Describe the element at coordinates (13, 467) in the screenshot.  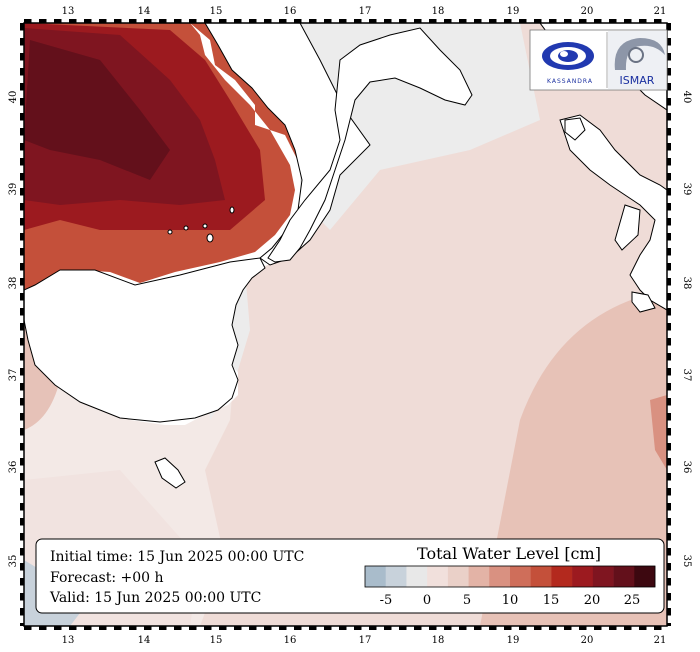
I see `lat-label: 36` at that location.